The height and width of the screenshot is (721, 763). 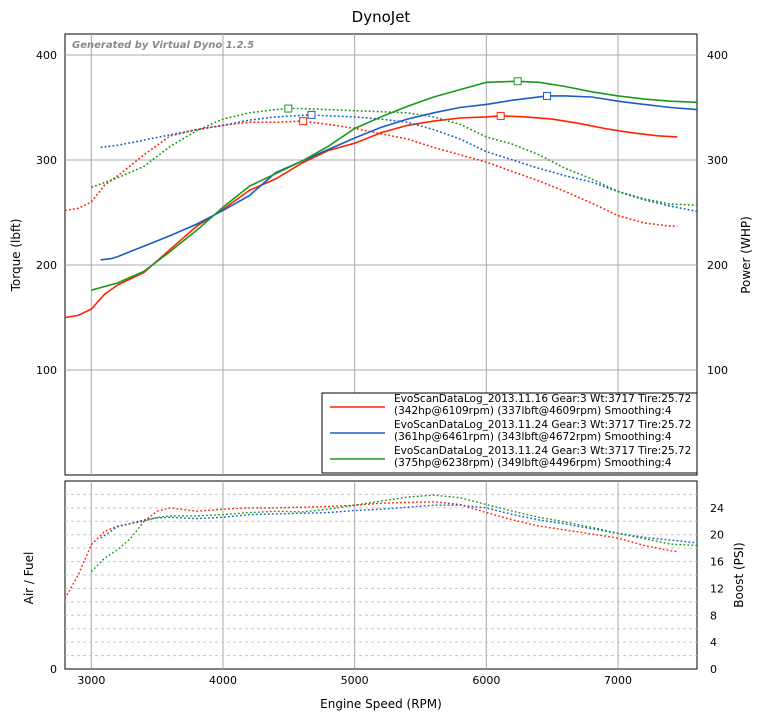 What do you see at coordinates (46, 160) in the screenshot?
I see `torque-tick-label: 300` at bounding box center [46, 160].